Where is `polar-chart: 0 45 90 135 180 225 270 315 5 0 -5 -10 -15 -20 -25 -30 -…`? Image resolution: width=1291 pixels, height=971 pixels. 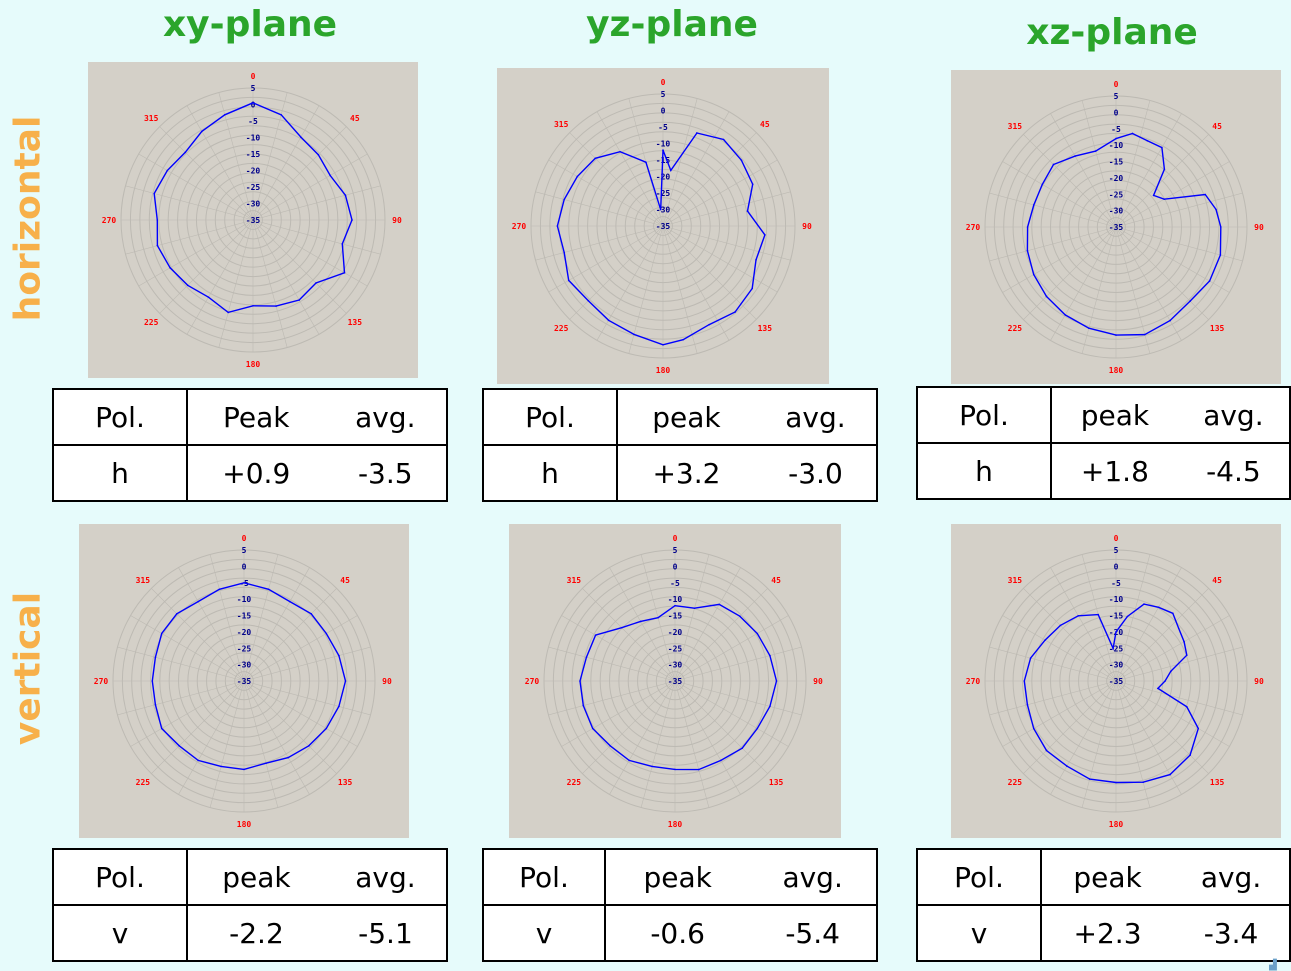 polar-chart: 0 45 90 135 180 225 270 315 5 0 -5 -10 -15 -20 -25 -30 -… is located at coordinates (252, 220).